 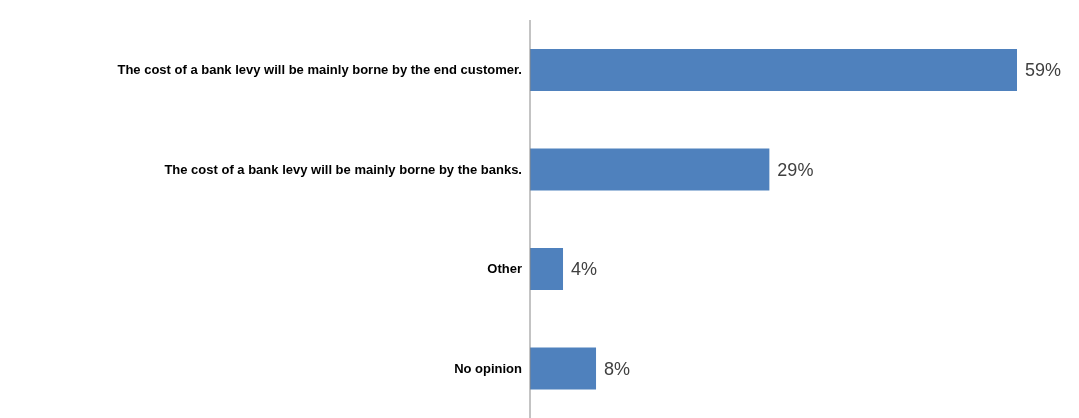 I want to click on data-label: 29%, so click(x=795, y=169).